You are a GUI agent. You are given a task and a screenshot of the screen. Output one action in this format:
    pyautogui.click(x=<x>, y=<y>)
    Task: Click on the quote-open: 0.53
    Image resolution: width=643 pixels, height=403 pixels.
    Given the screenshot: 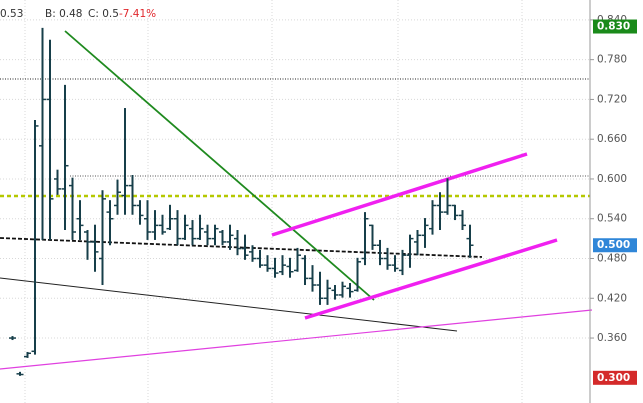 What is the action you would take?
    pyautogui.click(x=11, y=14)
    